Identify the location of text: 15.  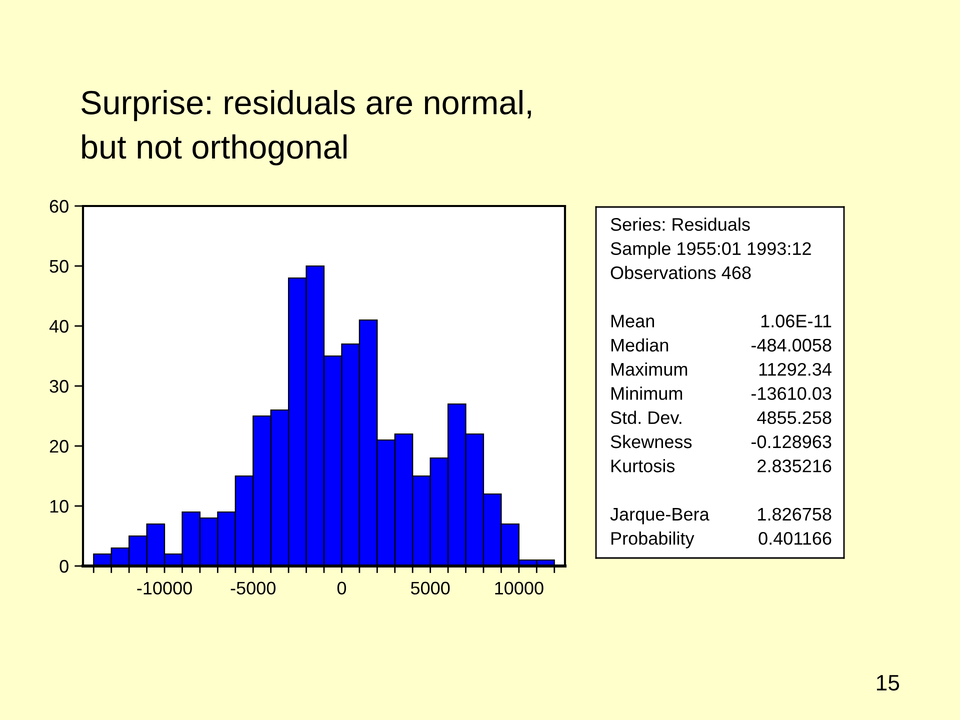
(888, 683).